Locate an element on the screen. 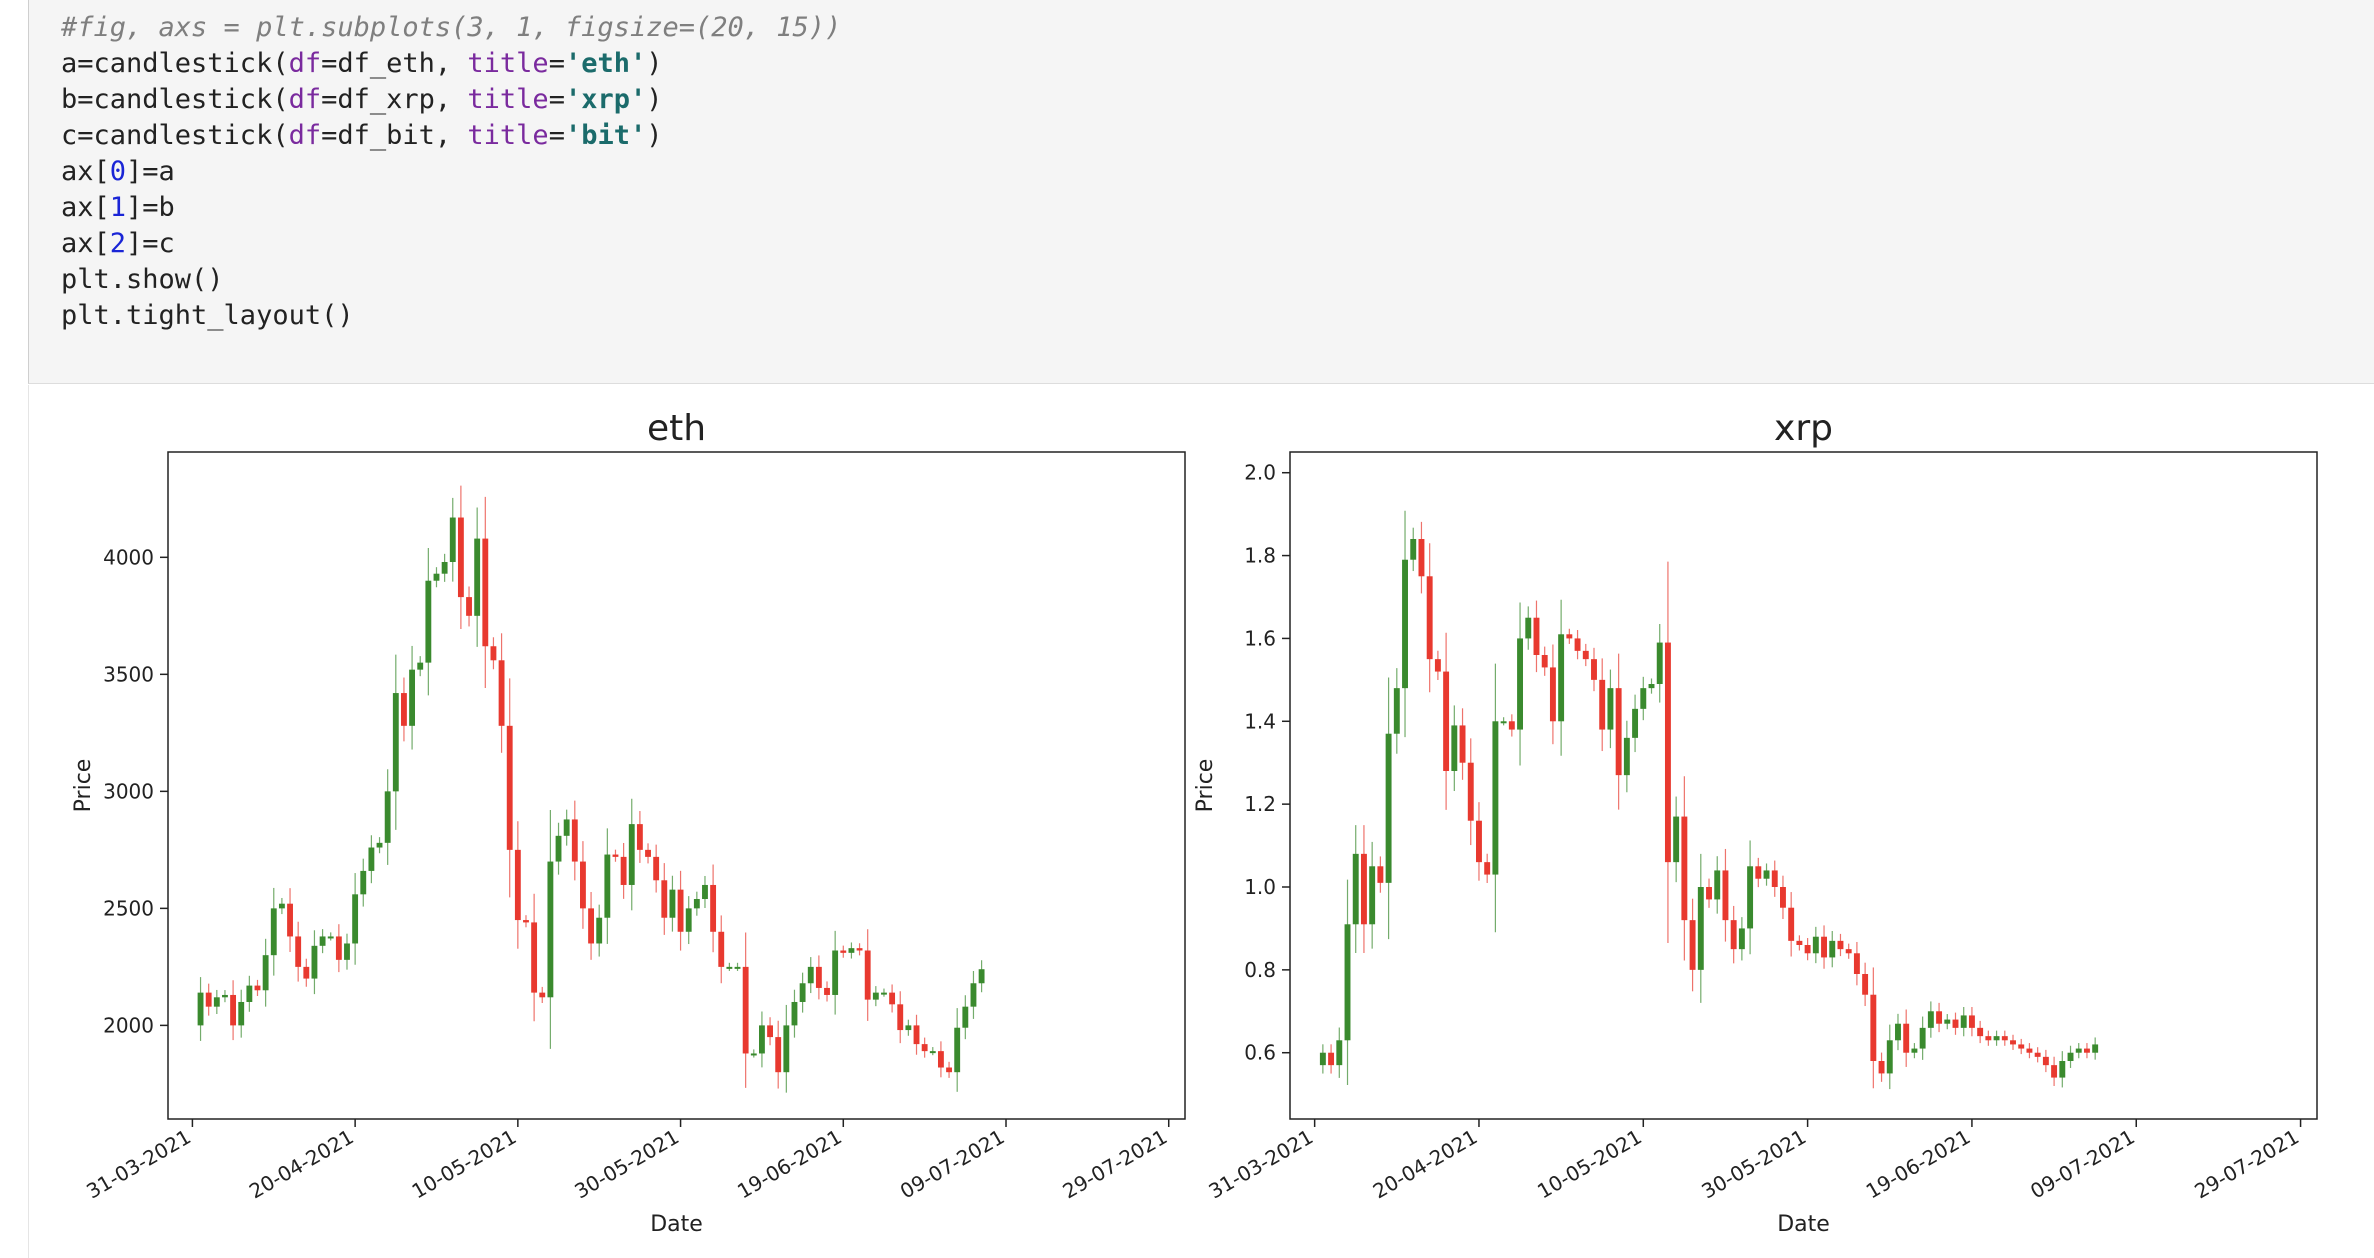  code-token: df is located at coordinates (305, 63).